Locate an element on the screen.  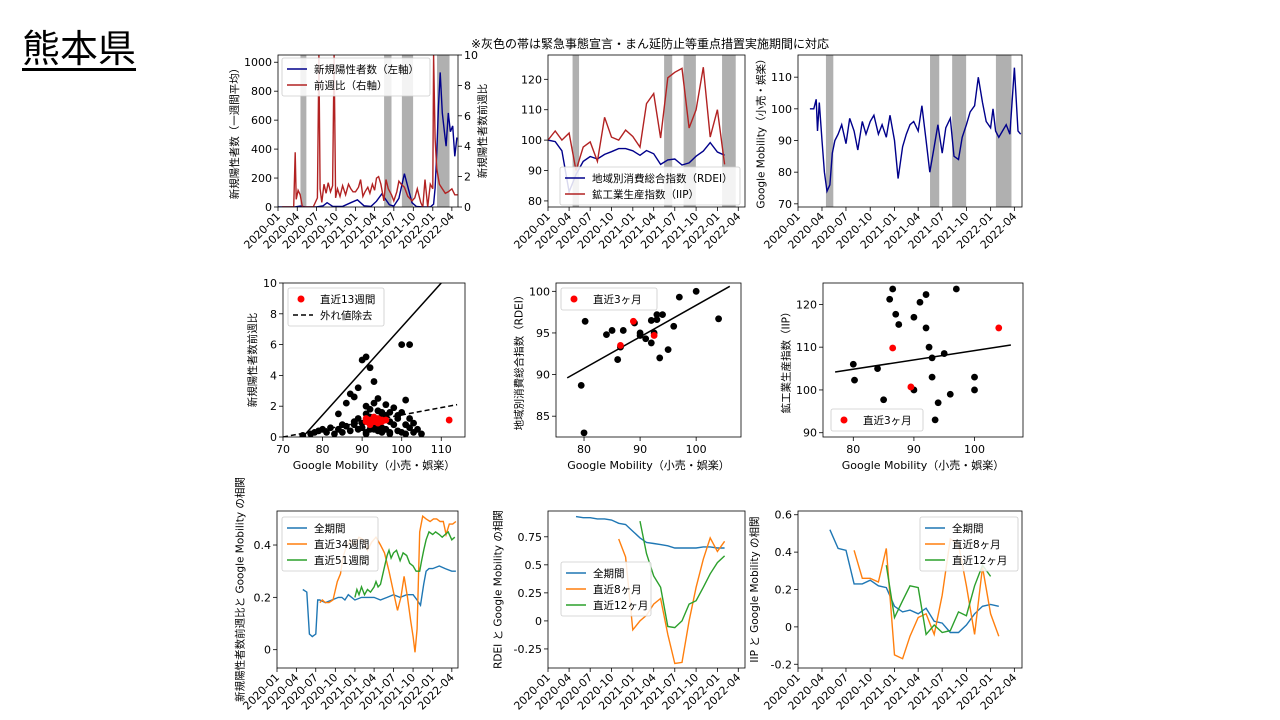
y-tick-label: 200 is located at coordinates (261, 178).